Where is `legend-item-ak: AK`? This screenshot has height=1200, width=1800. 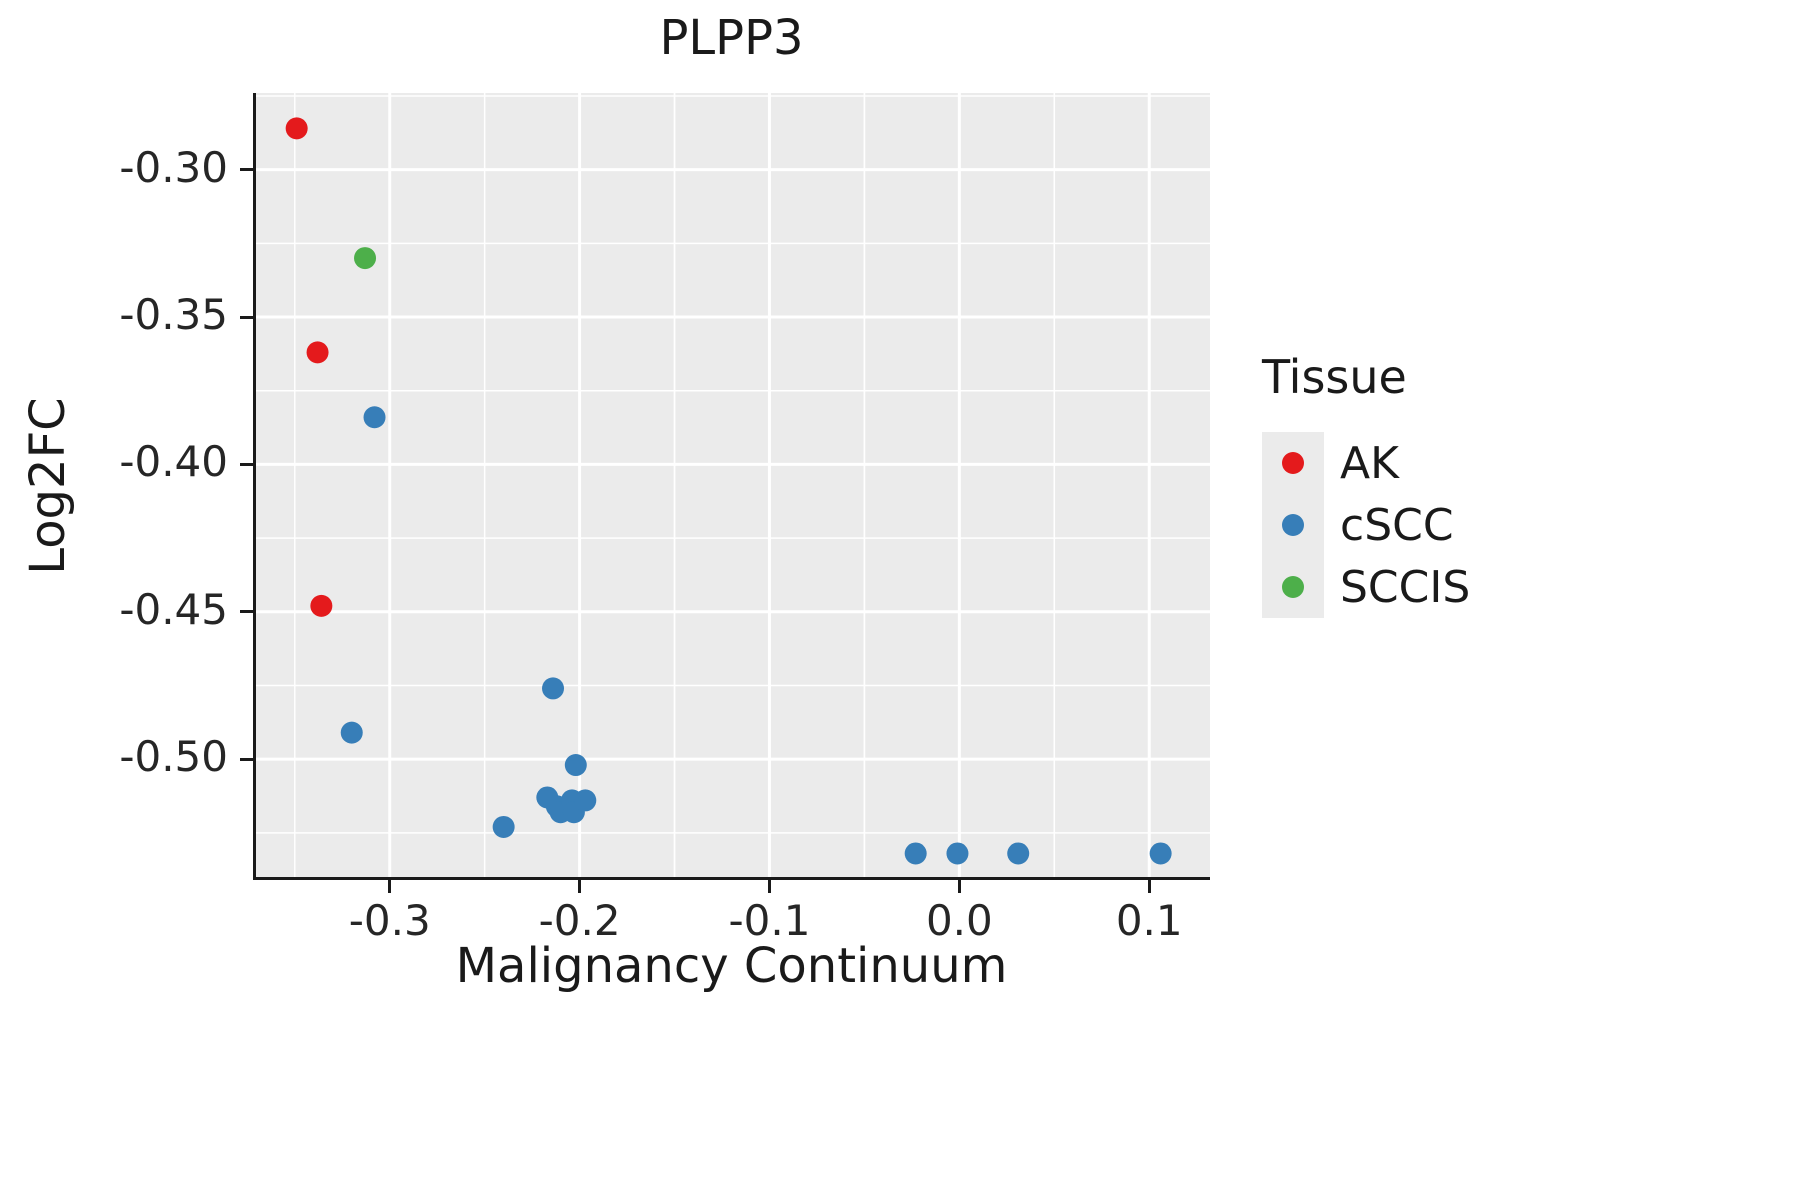 legend-item-ak: AK is located at coordinates (1366, 463).